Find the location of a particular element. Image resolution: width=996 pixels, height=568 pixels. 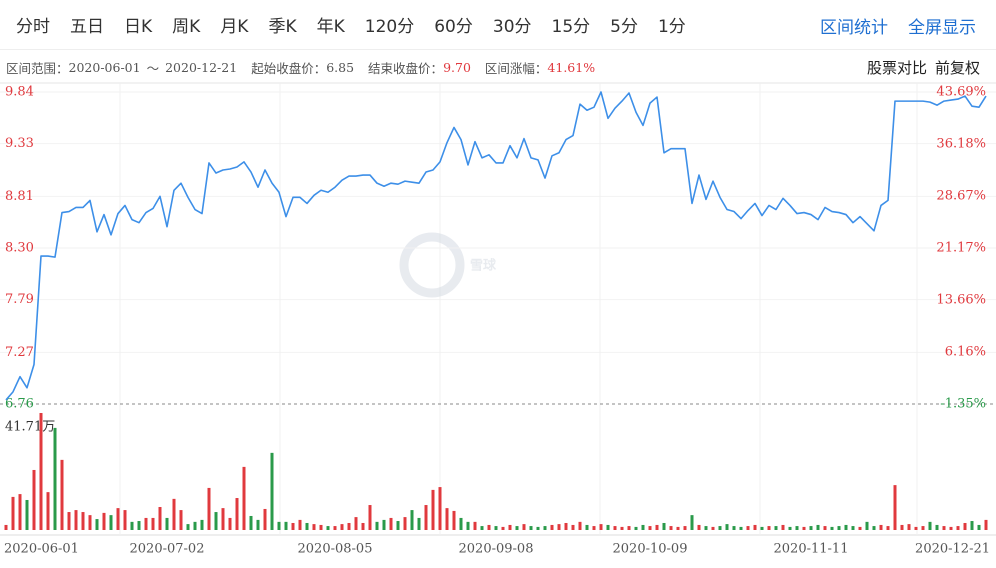

x-tick-label: 2020-06-01 is located at coordinates (41, 549).